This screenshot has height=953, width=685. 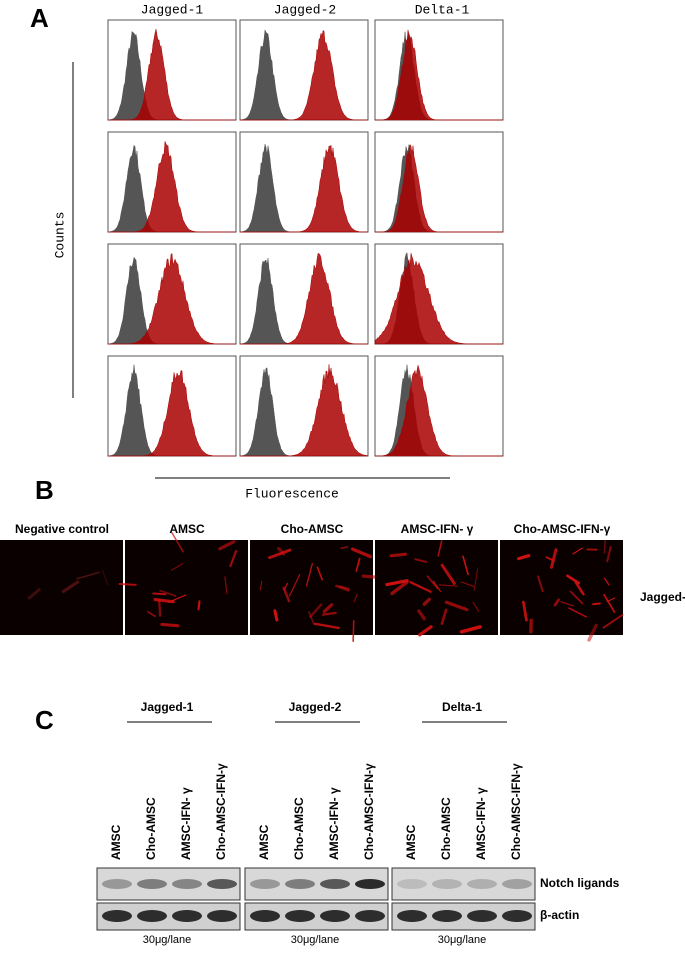 What do you see at coordinates (305, 9) in the screenshot?
I see `column-header: Jagged-2` at bounding box center [305, 9].